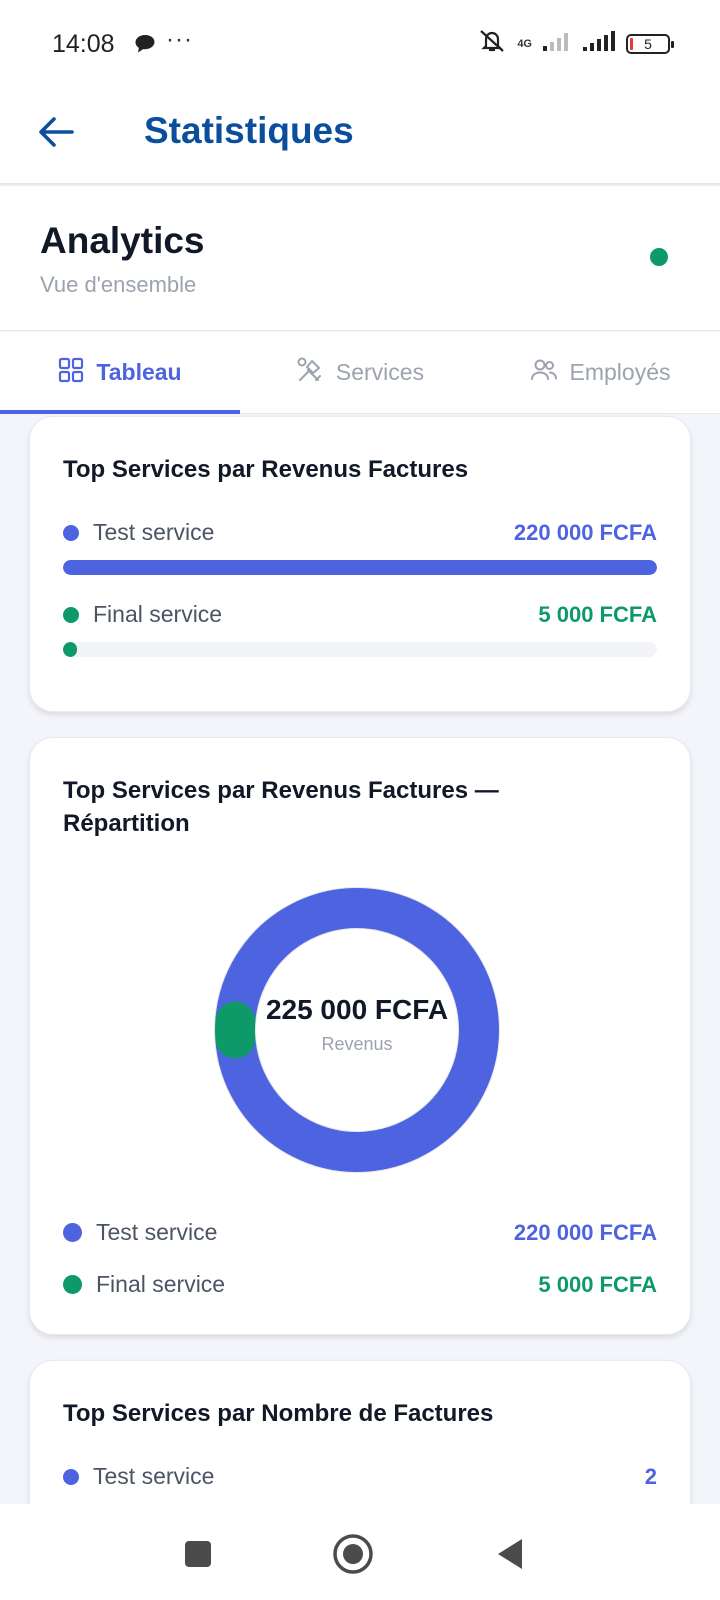  Describe the element at coordinates (360, 1232) in the screenshot. I see `legend-item: Test service 220 000 FCFA` at that location.